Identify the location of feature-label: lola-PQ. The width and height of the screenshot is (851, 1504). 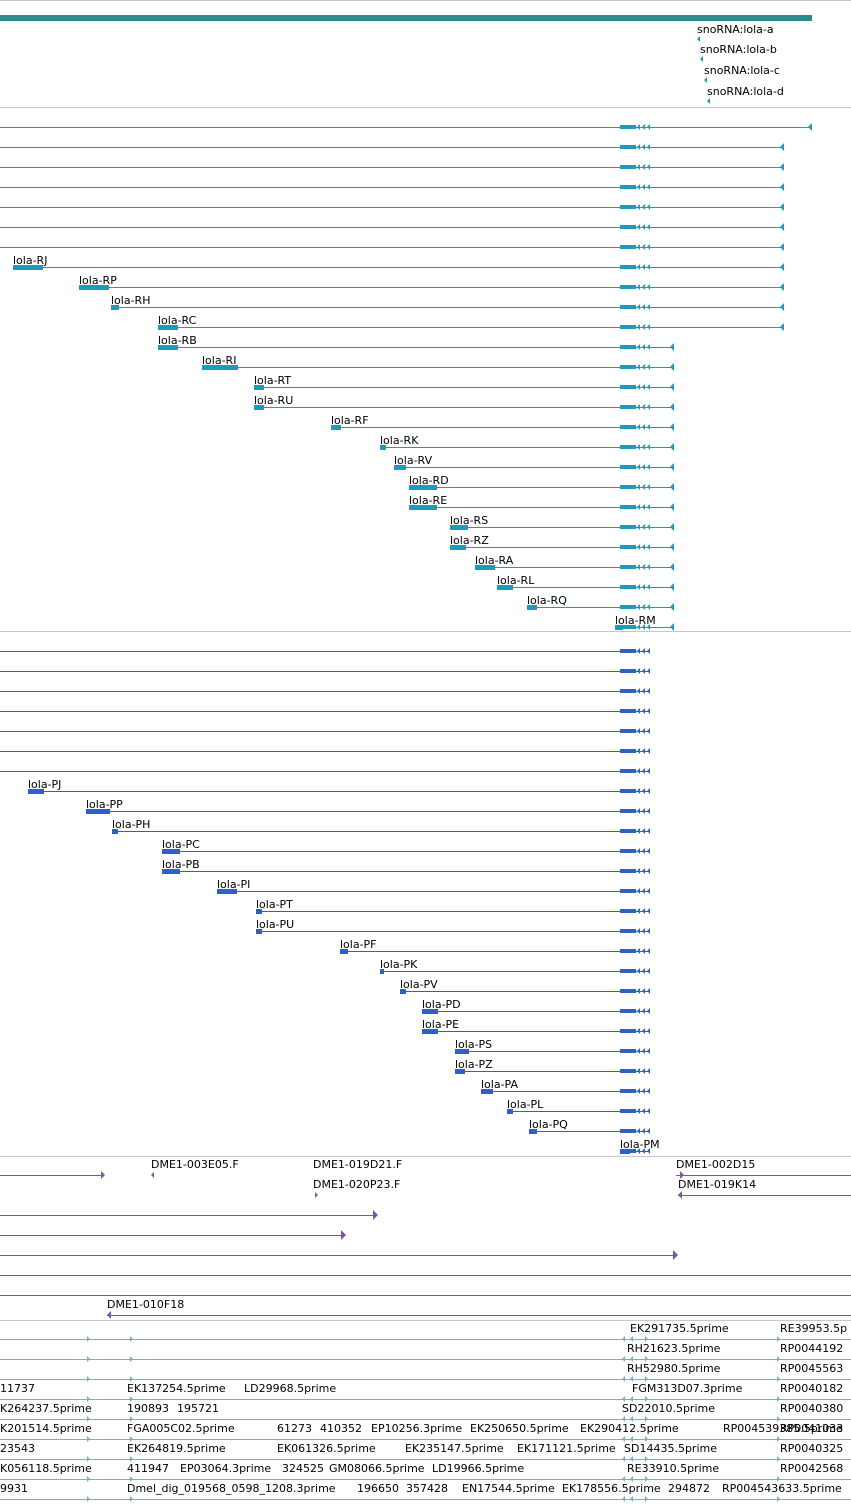
(548, 1124).